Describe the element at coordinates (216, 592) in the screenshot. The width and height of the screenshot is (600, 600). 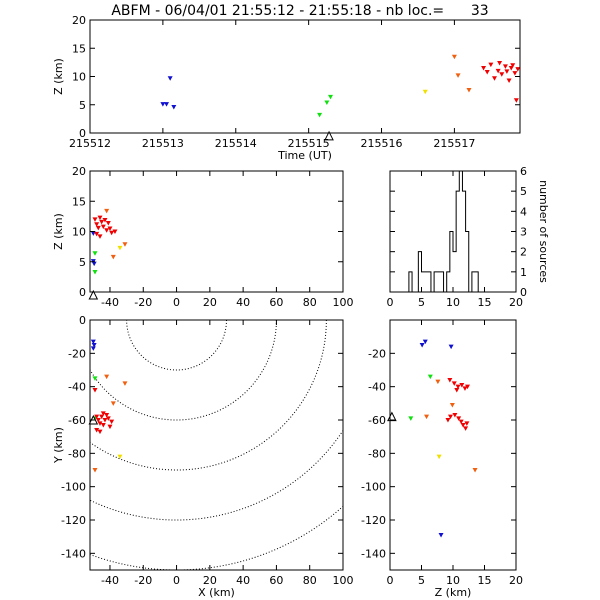
I see `plan-view-xlabel: X (km)` at that location.